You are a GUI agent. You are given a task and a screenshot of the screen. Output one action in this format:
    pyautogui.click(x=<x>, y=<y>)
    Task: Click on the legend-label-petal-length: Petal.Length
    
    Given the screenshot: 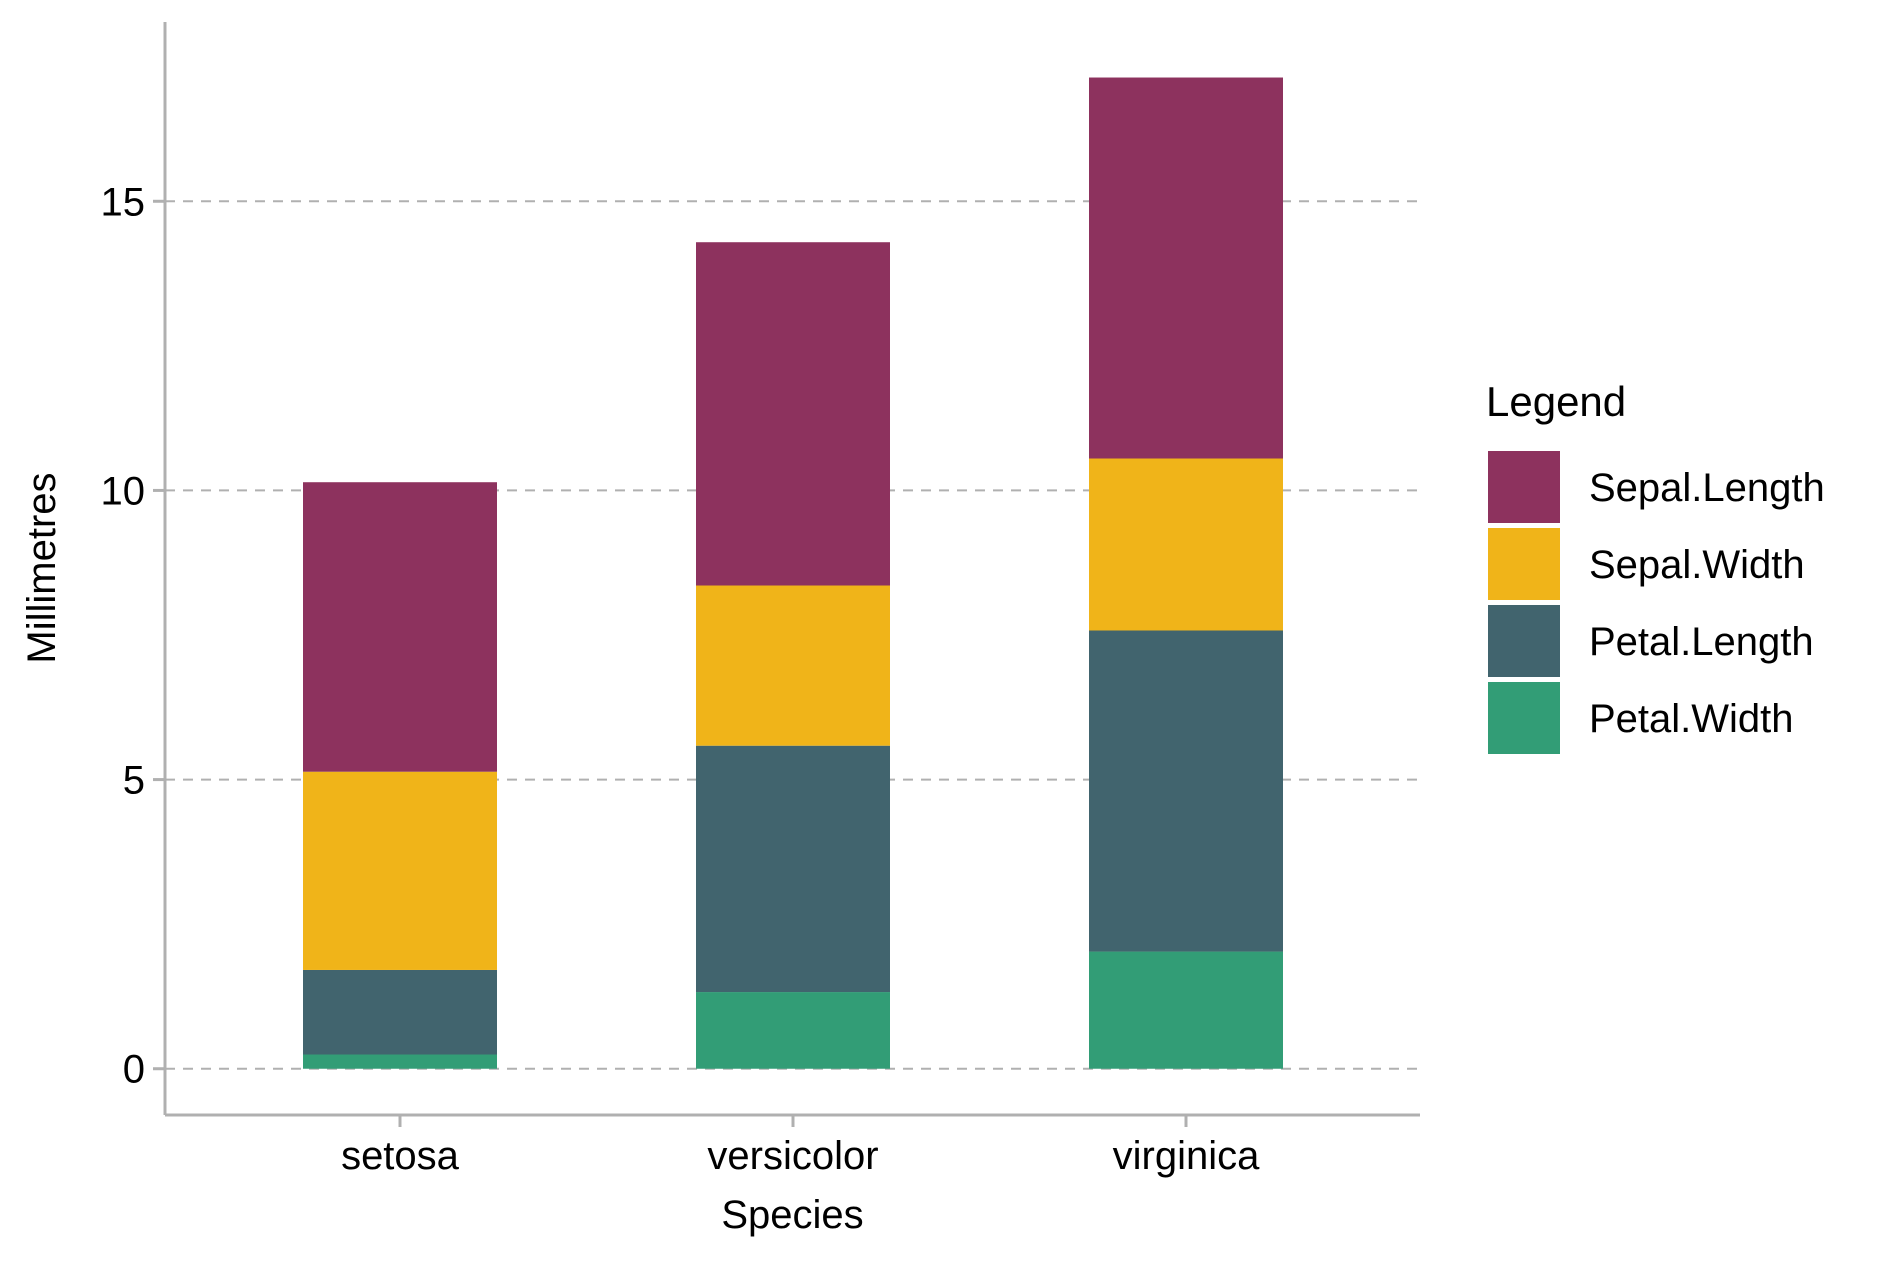 What is the action you would take?
    pyautogui.click(x=1701, y=642)
    